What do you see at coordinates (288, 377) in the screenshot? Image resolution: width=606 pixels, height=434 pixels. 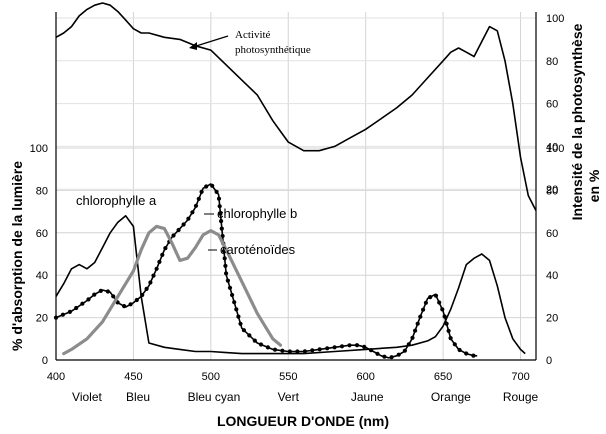 I see `x-tick-label-550: 550` at bounding box center [288, 377].